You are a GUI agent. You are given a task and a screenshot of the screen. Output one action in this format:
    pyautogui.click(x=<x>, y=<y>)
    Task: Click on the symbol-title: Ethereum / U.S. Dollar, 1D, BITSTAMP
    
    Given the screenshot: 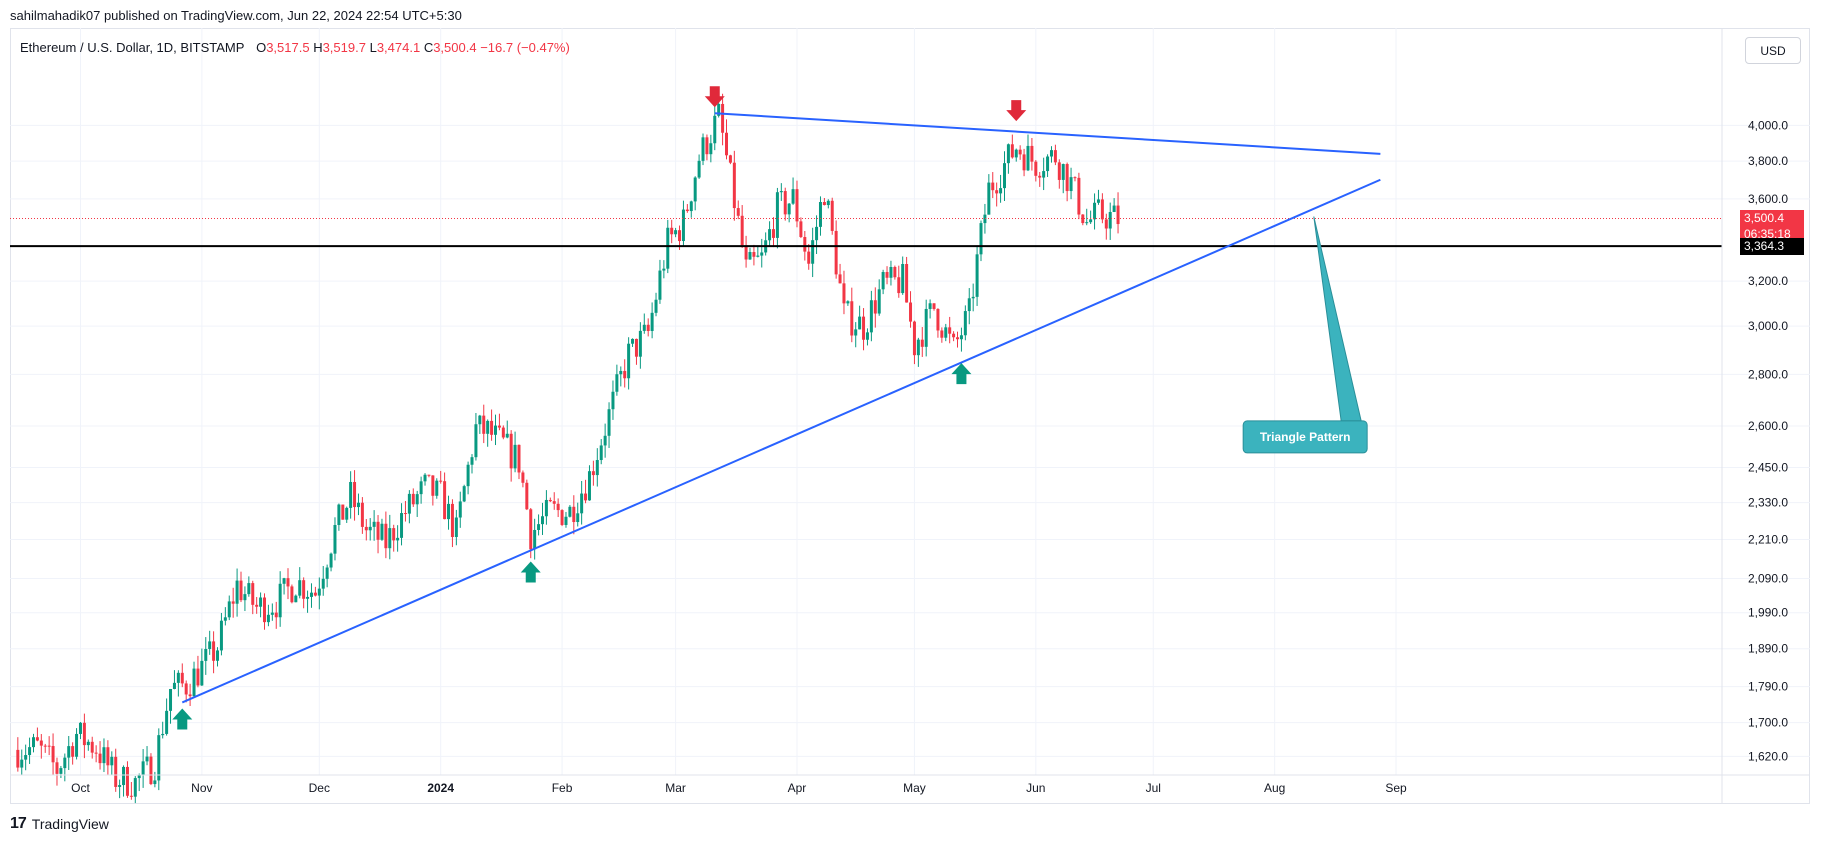 What is the action you would take?
    pyautogui.click(x=132, y=47)
    